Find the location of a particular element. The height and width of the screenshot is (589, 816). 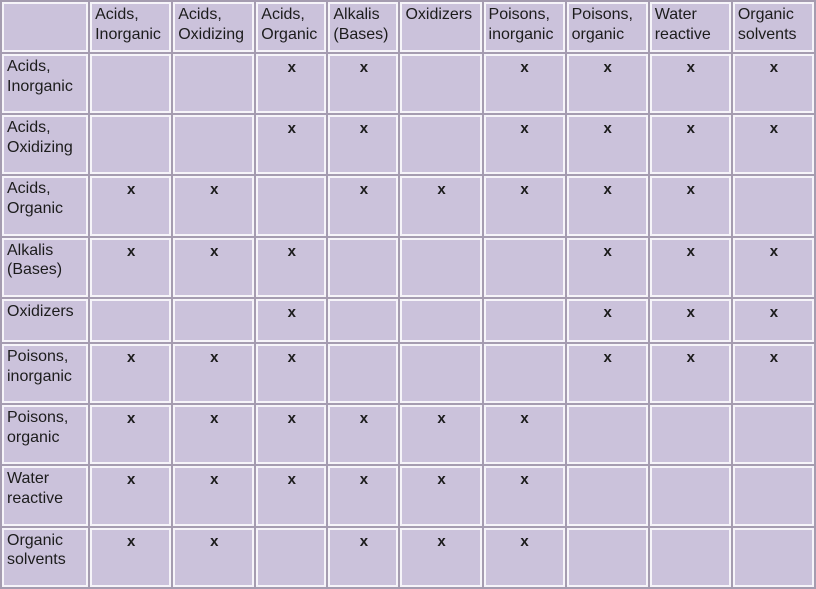

table-row: Acids, Organic x x x x x x x is located at coordinates (408, 206).